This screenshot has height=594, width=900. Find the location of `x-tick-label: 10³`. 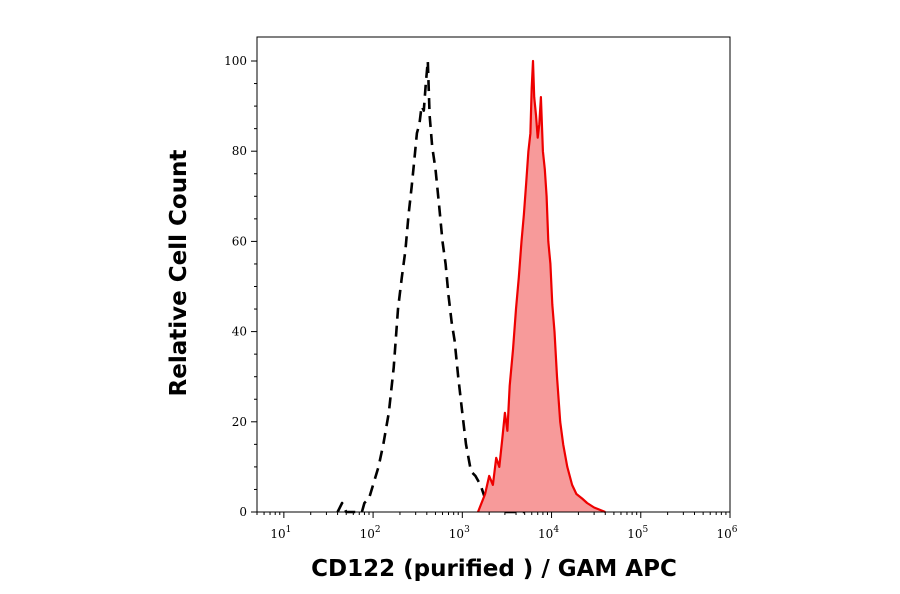

x-tick-label: 10³ is located at coordinates (459, 533).